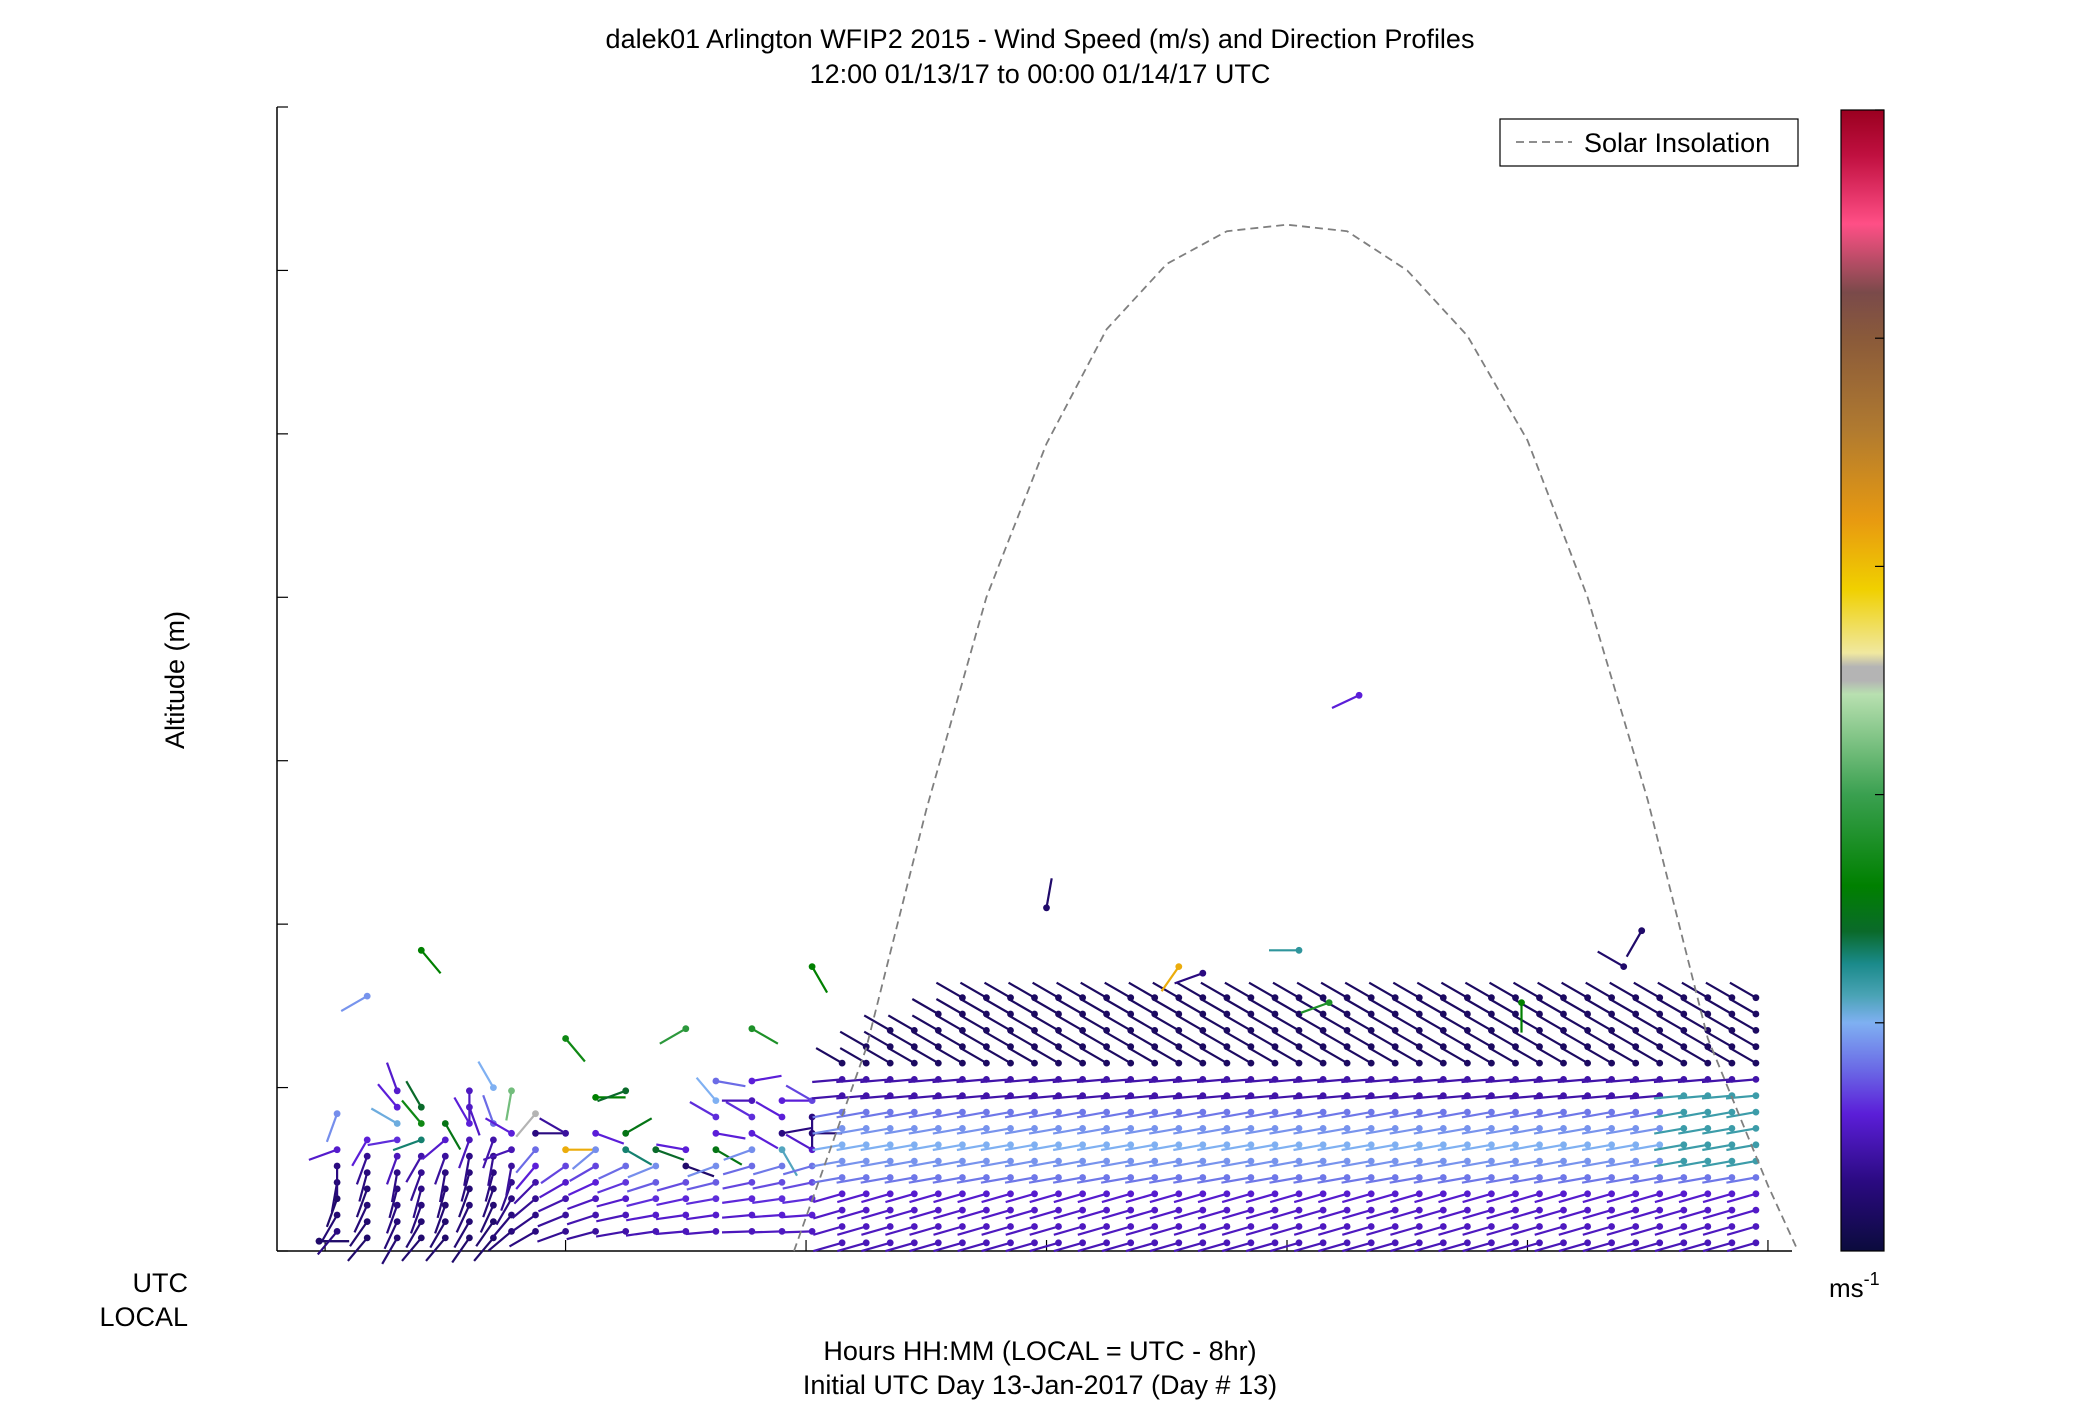 This screenshot has height=1425, width=2098. Describe the element at coordinates (1857, 706) in the screenshot. I see `colorbar: ms-1` at that location.